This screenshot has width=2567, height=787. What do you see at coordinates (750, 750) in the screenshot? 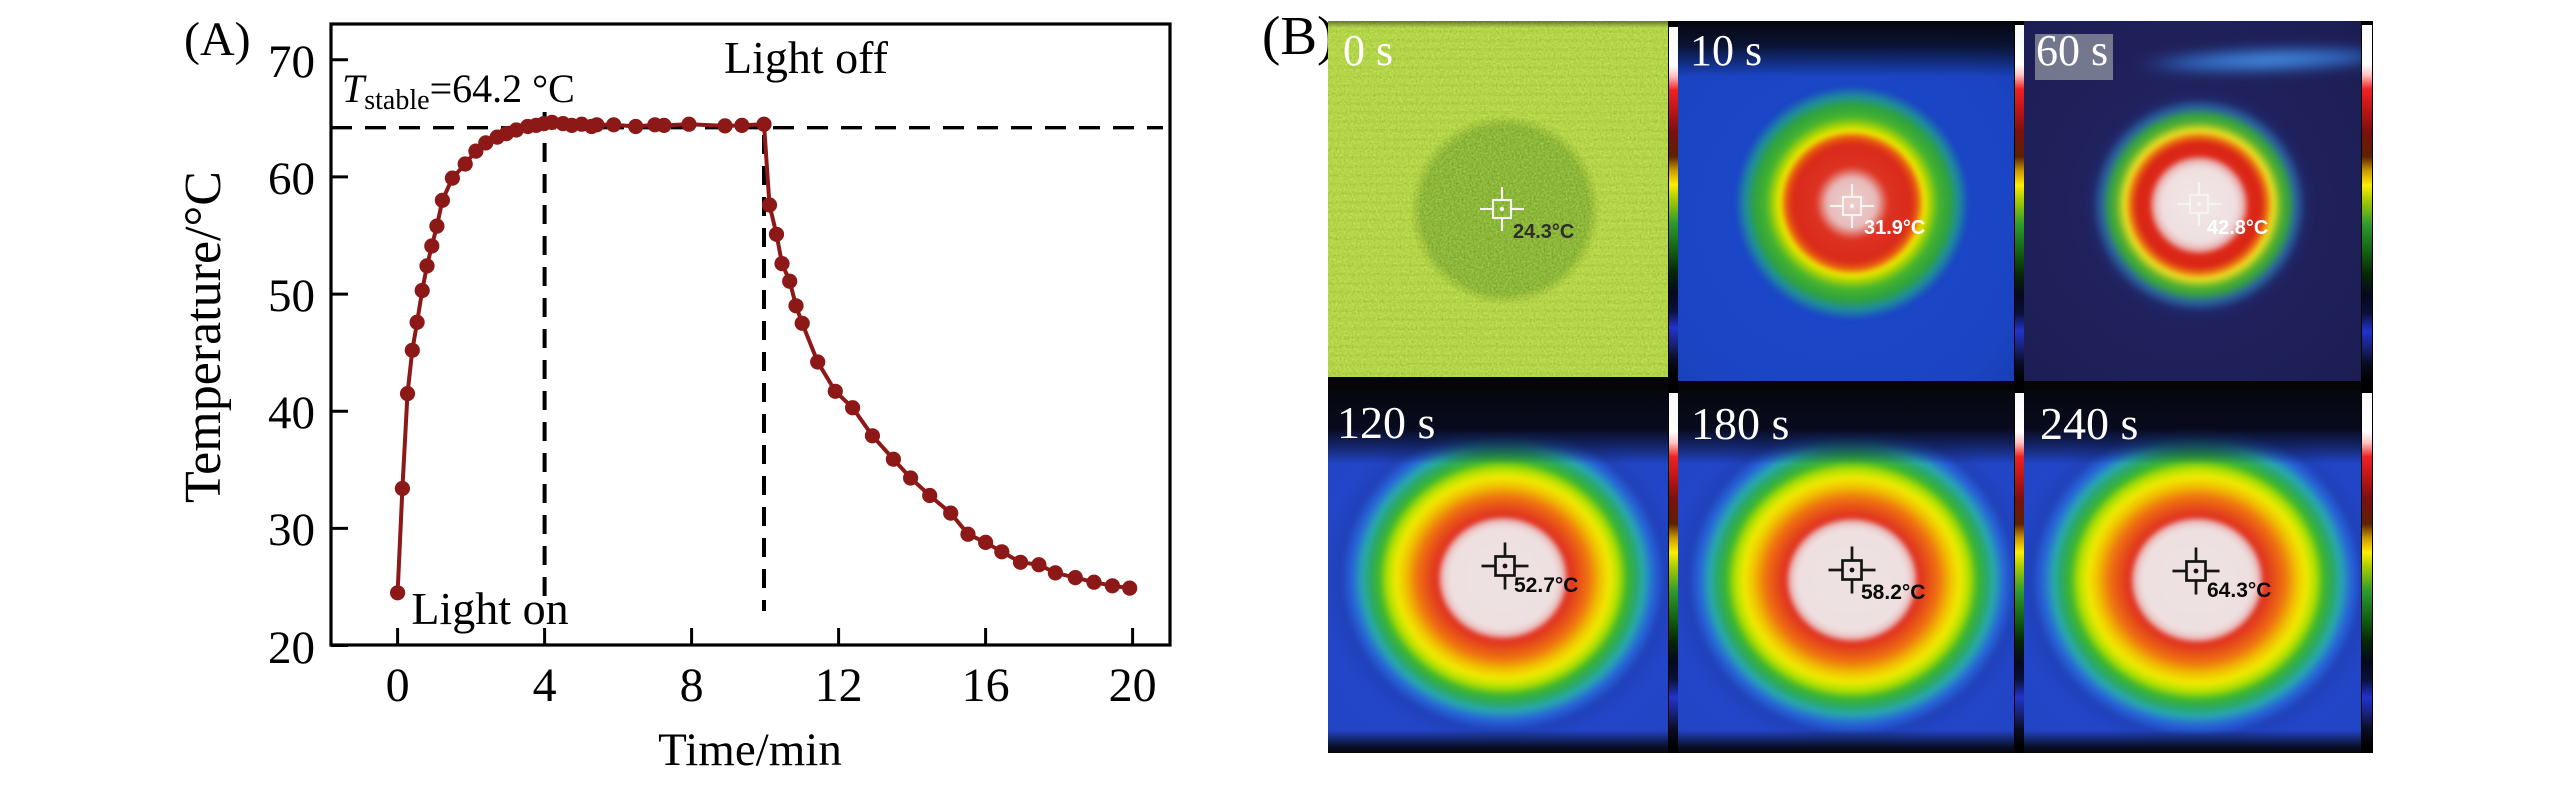
I see `svg-text: Time/min` at bounding box center [750, 750].